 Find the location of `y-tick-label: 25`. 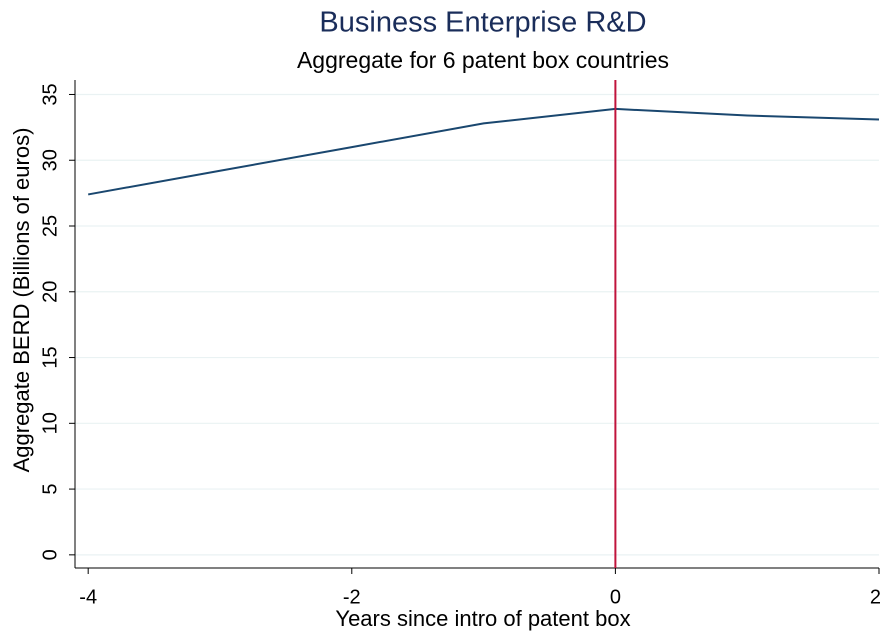

y-tick-label: 25 is located at coordinates (50, 226).